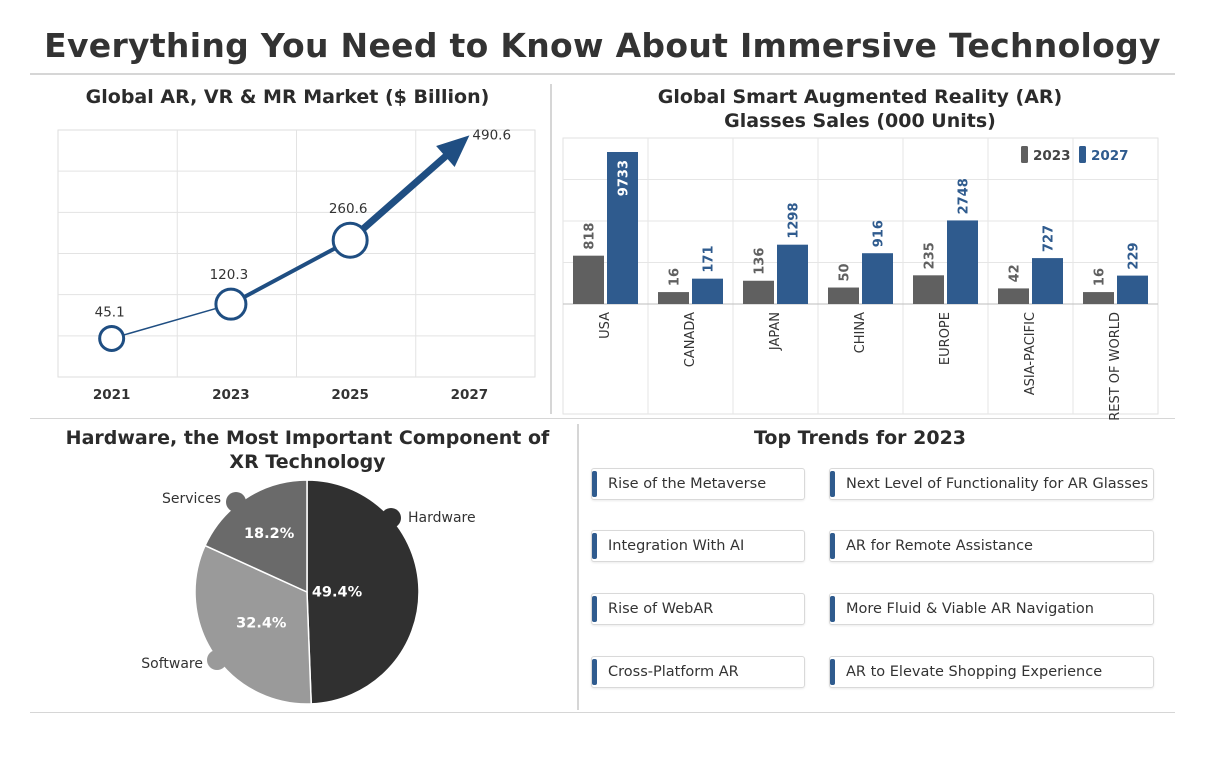 Image resolution: width=1205 pixels, height=760 pixels. What do you see at coordinates (676, 546) in the screenshot?
I see `trend-label: Integration With AI` at bounding box center [676, 546].